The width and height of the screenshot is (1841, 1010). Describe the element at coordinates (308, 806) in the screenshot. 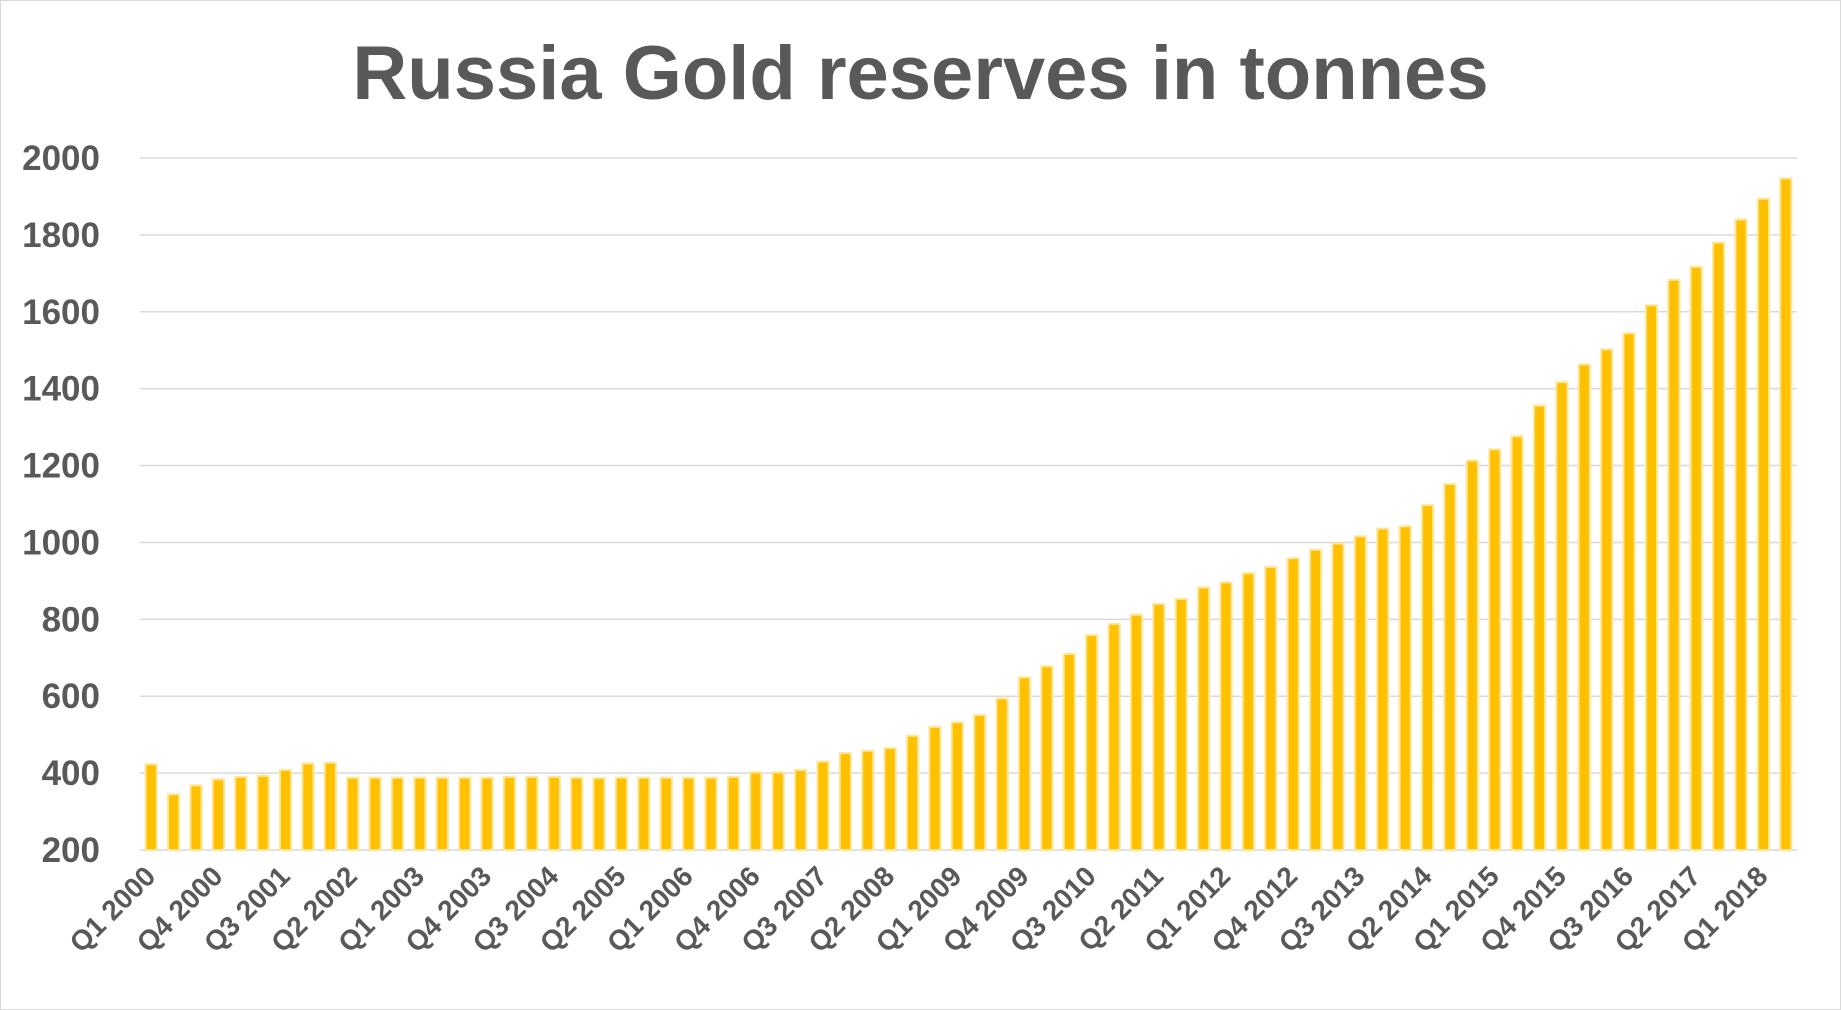

I see `bar-q4-2001` at that location.